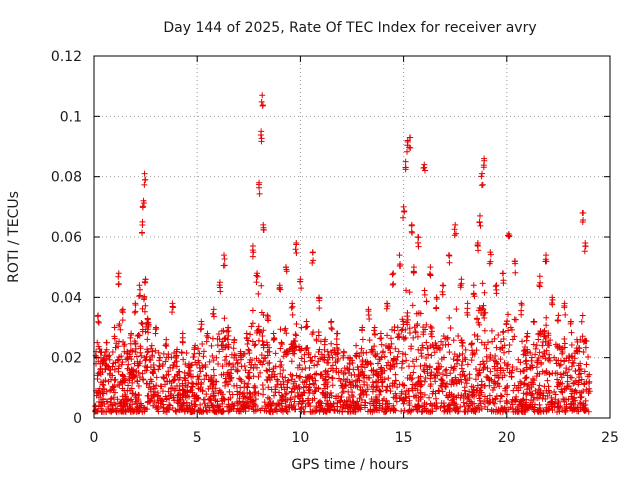 This screenshot has width=640, height=480. I want to click on x-tick-label: 0, so click(94, 438).